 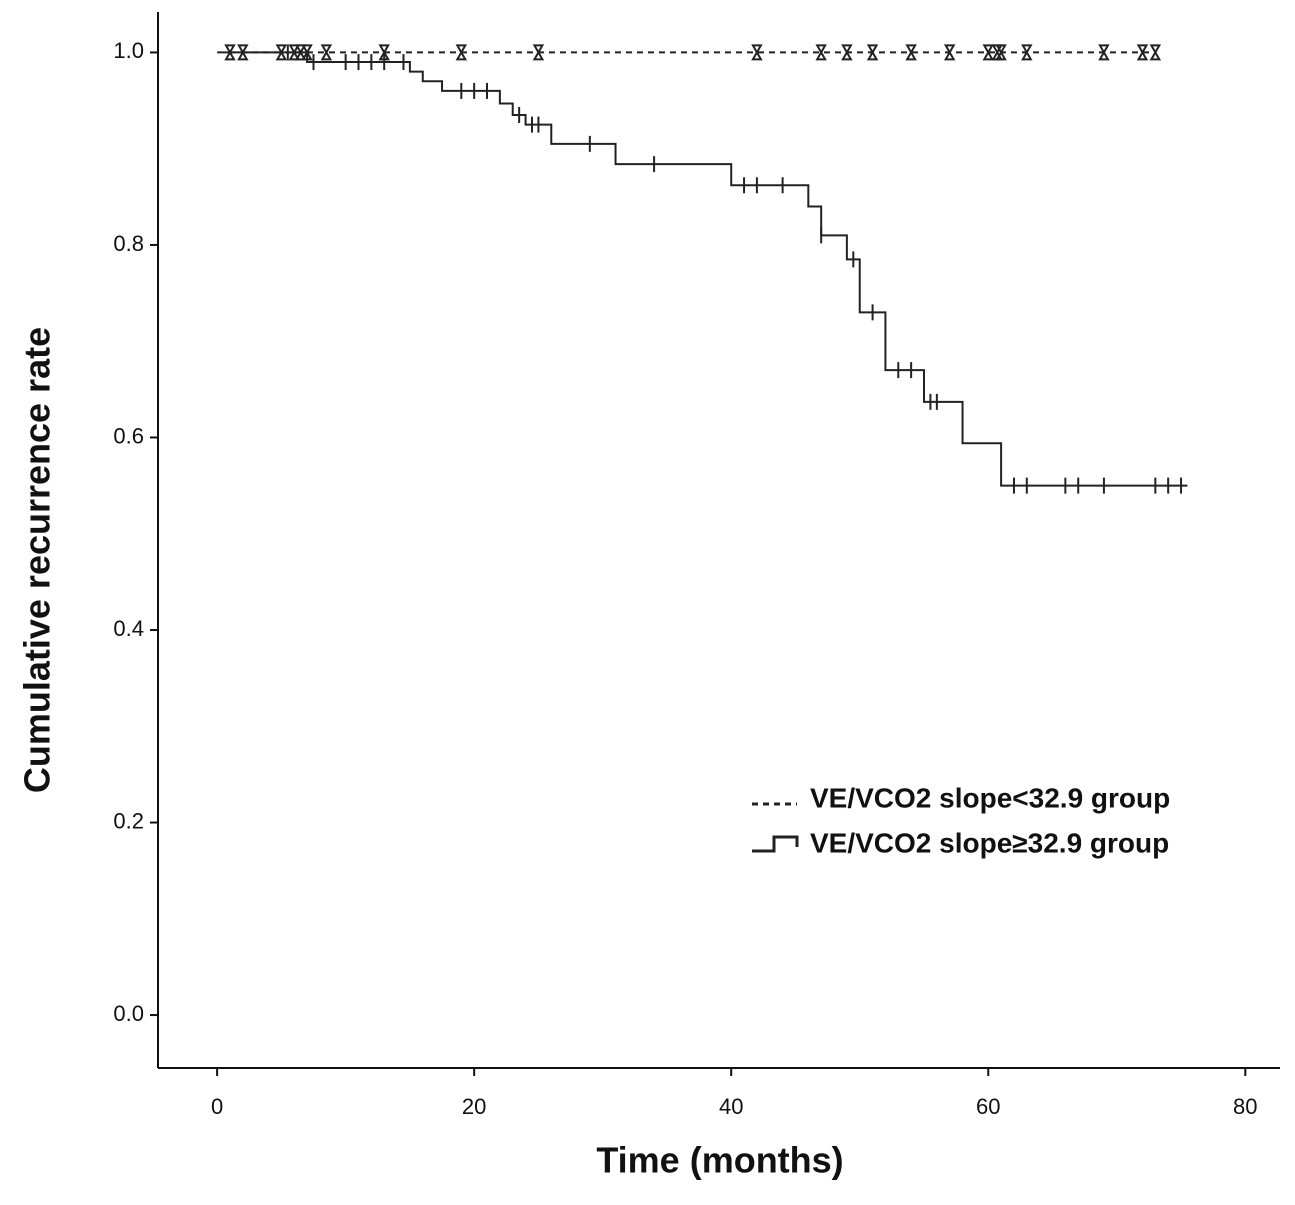 What do you see at coordinates (775, 844) in the screenshot?
I see `legend-icon` at bounding box center [775, 844].